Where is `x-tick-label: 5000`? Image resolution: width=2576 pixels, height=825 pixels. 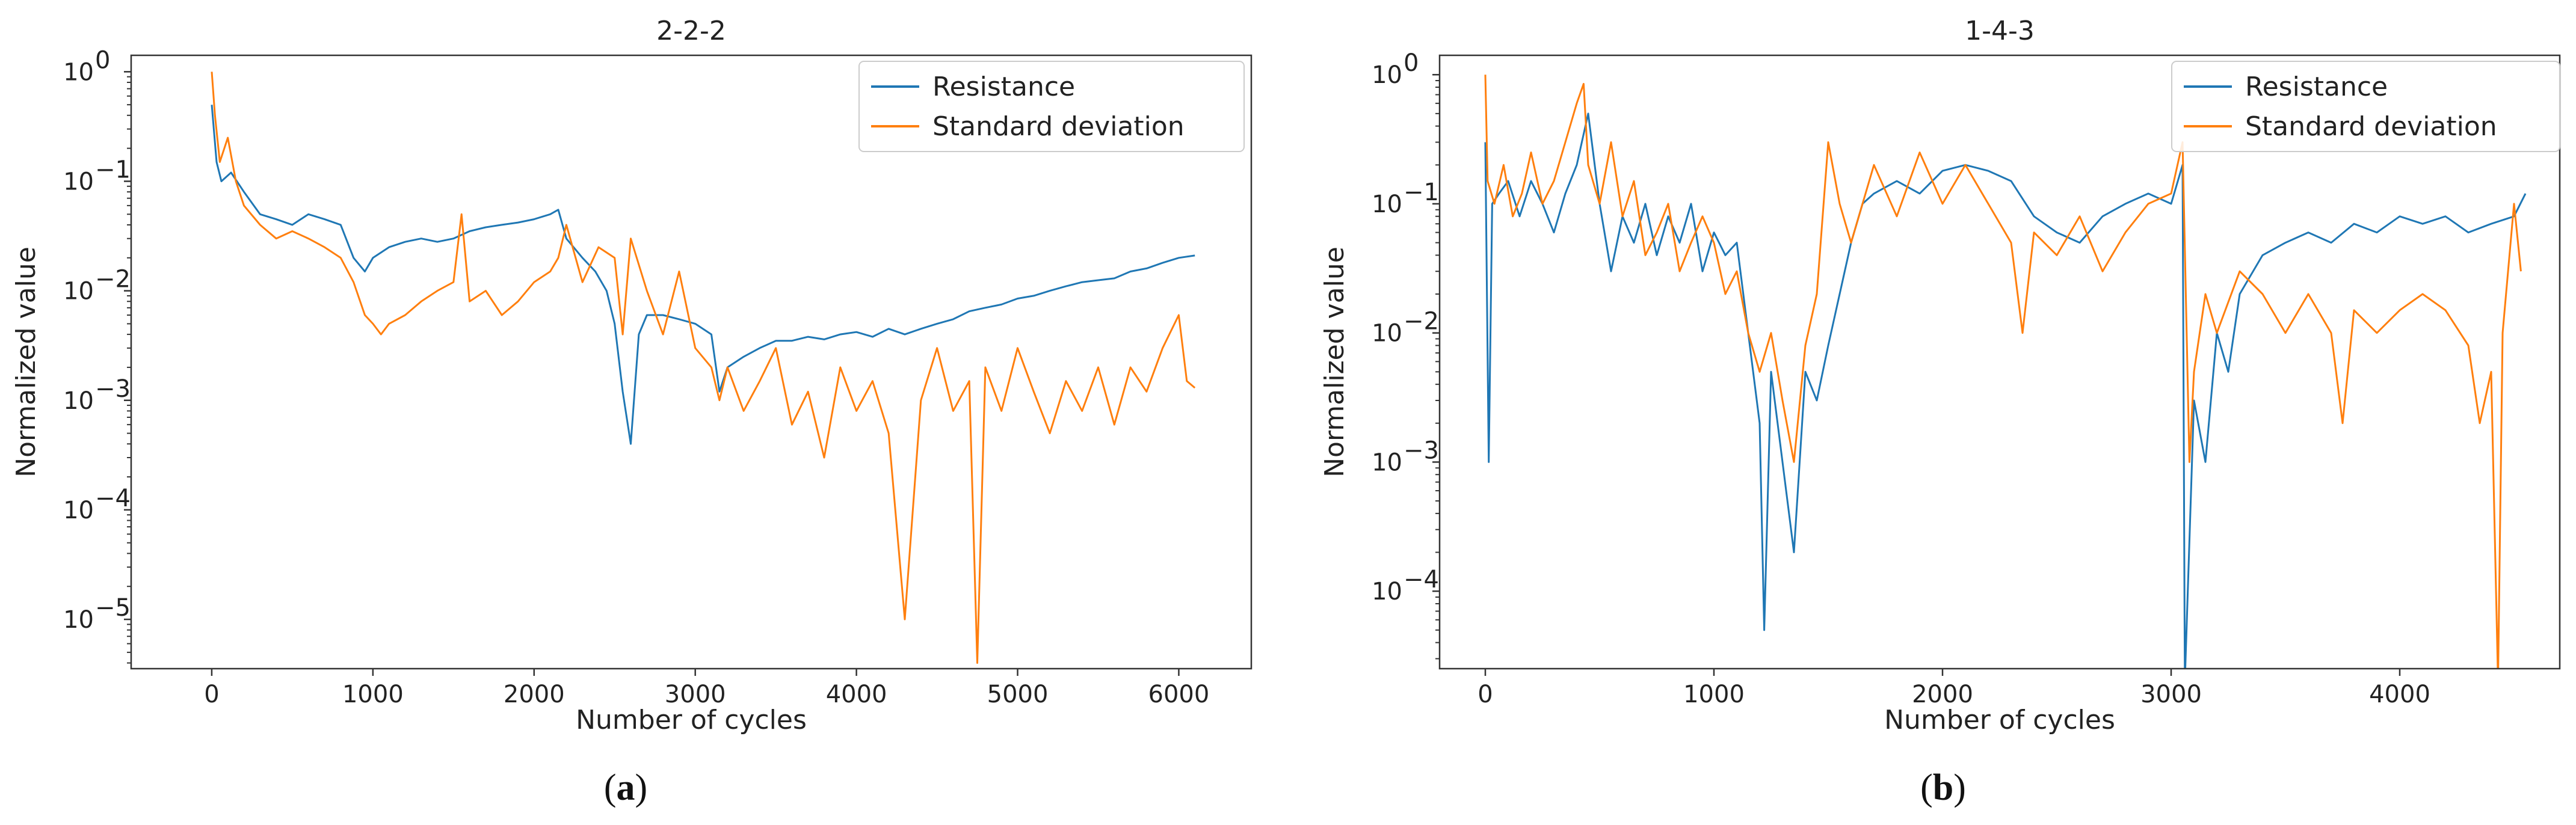
x-tick-label: 5000 is located at coordinates (1018, 694).